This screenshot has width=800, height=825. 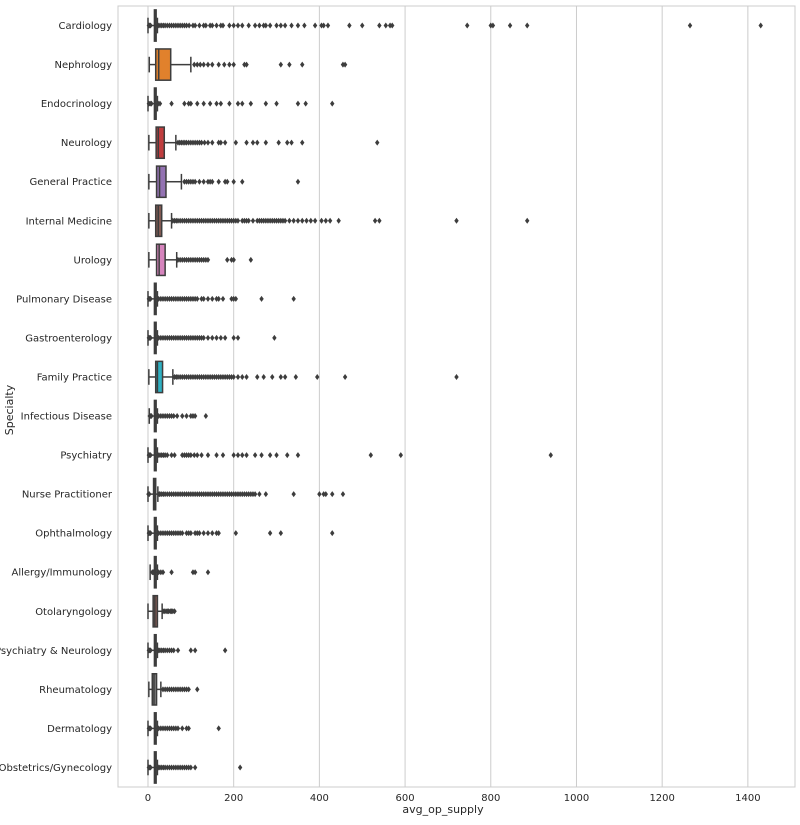 I want to click on y-tick-label: Allergy/Immunology, so click(x=61, y=573).